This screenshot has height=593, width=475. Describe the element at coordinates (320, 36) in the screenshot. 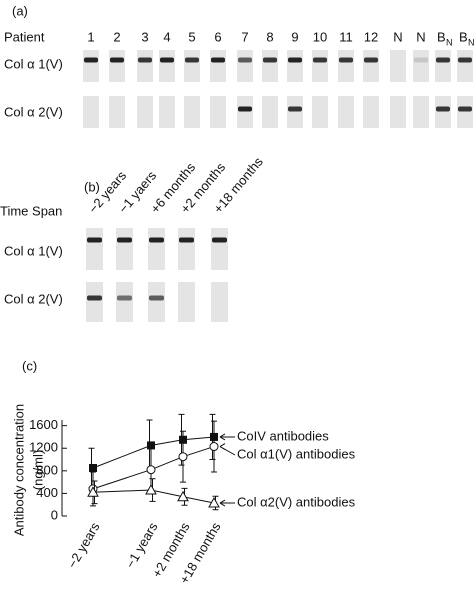

I see `column-label: 10` at that location.